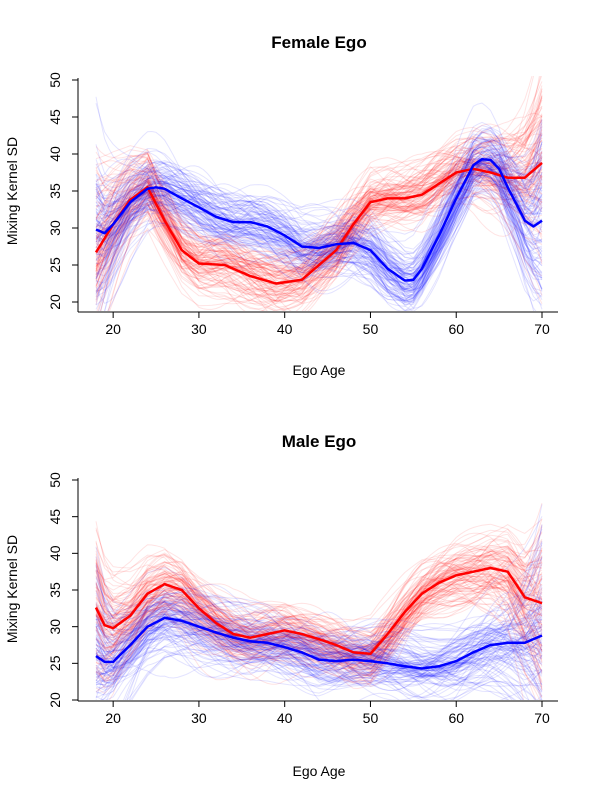  Describe the element at coordinates (319, 441) in the screenshot. I see `chart-title: Male Ego` at that location.